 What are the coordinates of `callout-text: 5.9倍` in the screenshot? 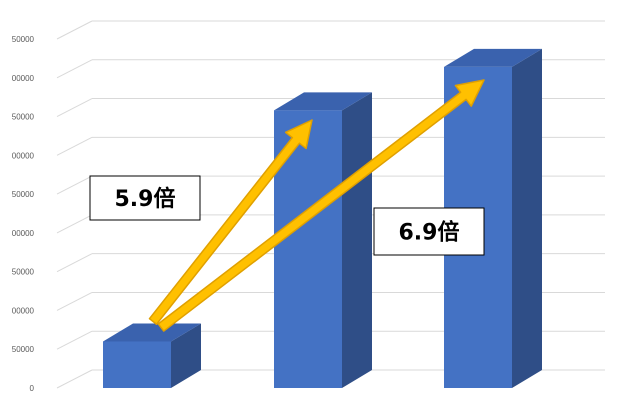 It's located at (145, 199).